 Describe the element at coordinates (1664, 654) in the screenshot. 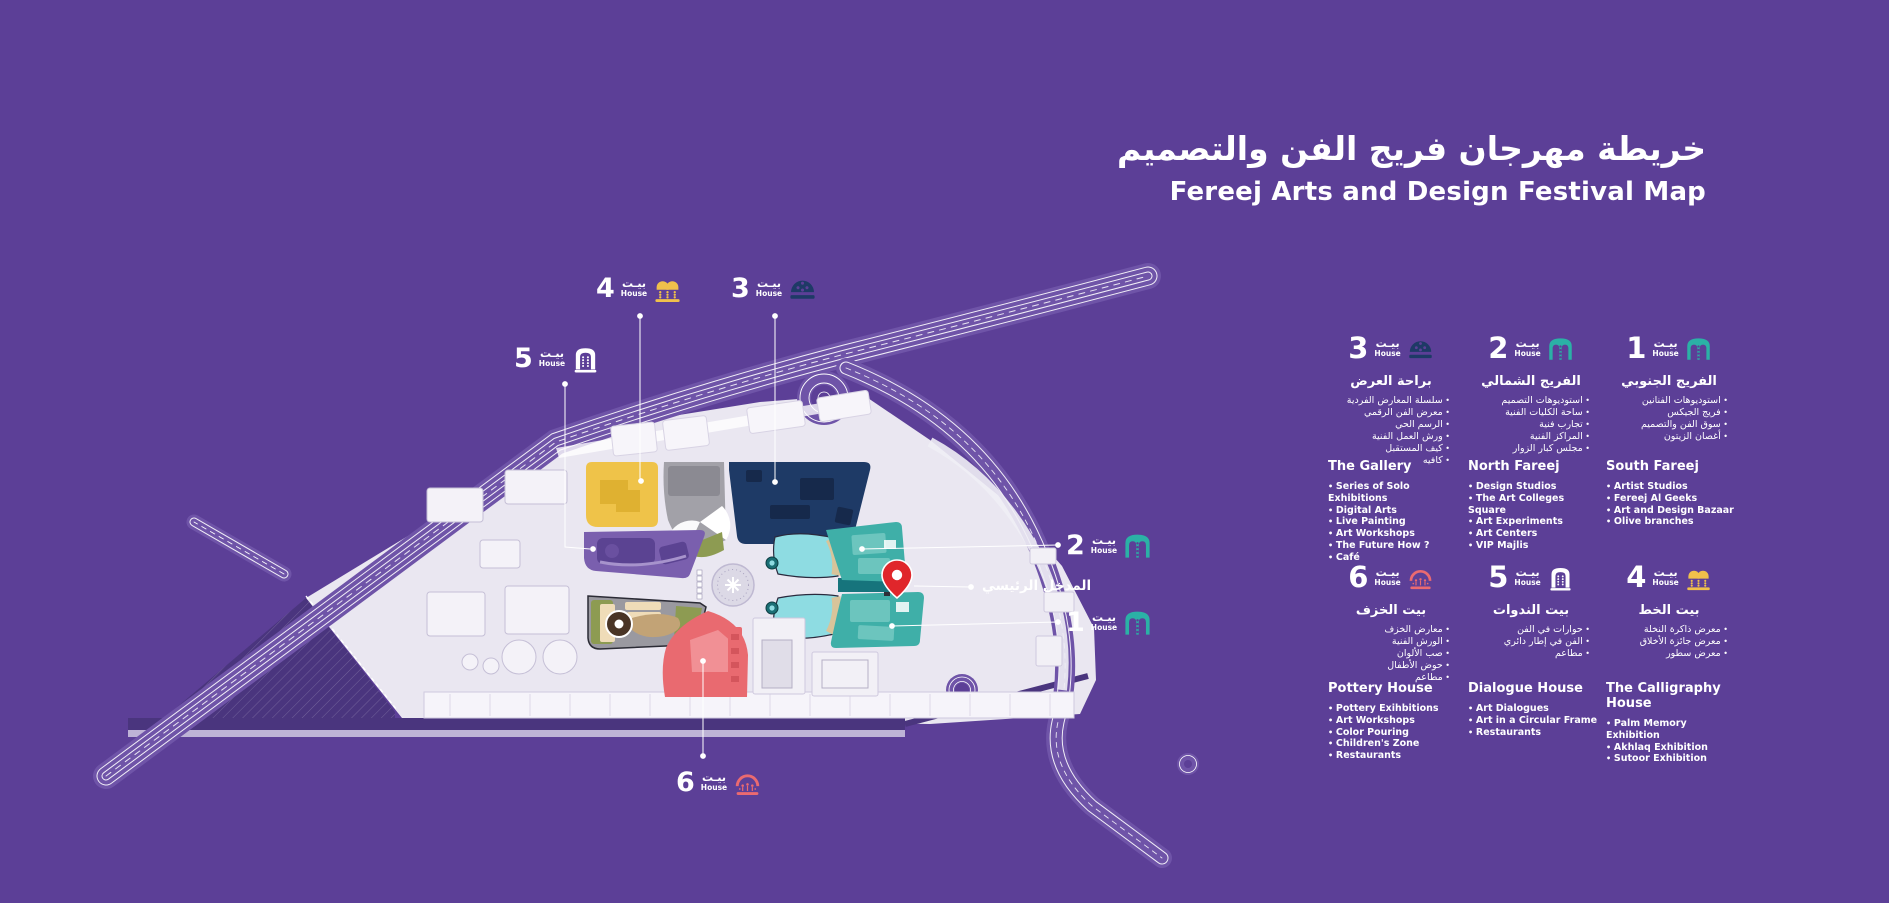

I see `list-item: معرض سطور` at that location.